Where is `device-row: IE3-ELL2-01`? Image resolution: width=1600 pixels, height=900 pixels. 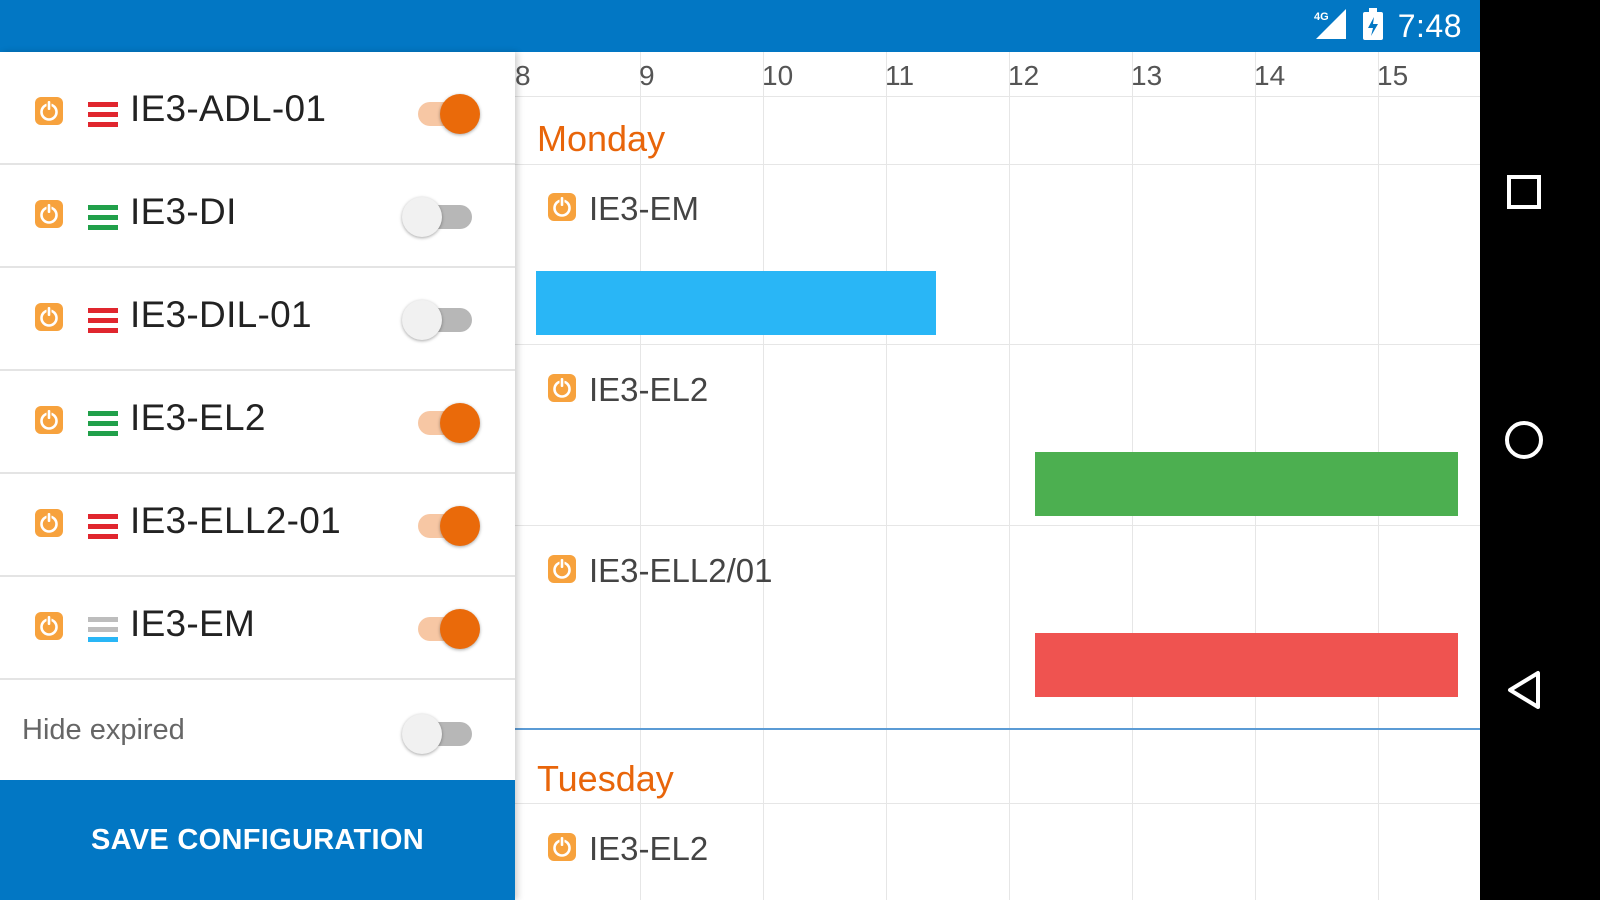
device-row: IE3-ELL2-01 is located at coordinates (257, 524).